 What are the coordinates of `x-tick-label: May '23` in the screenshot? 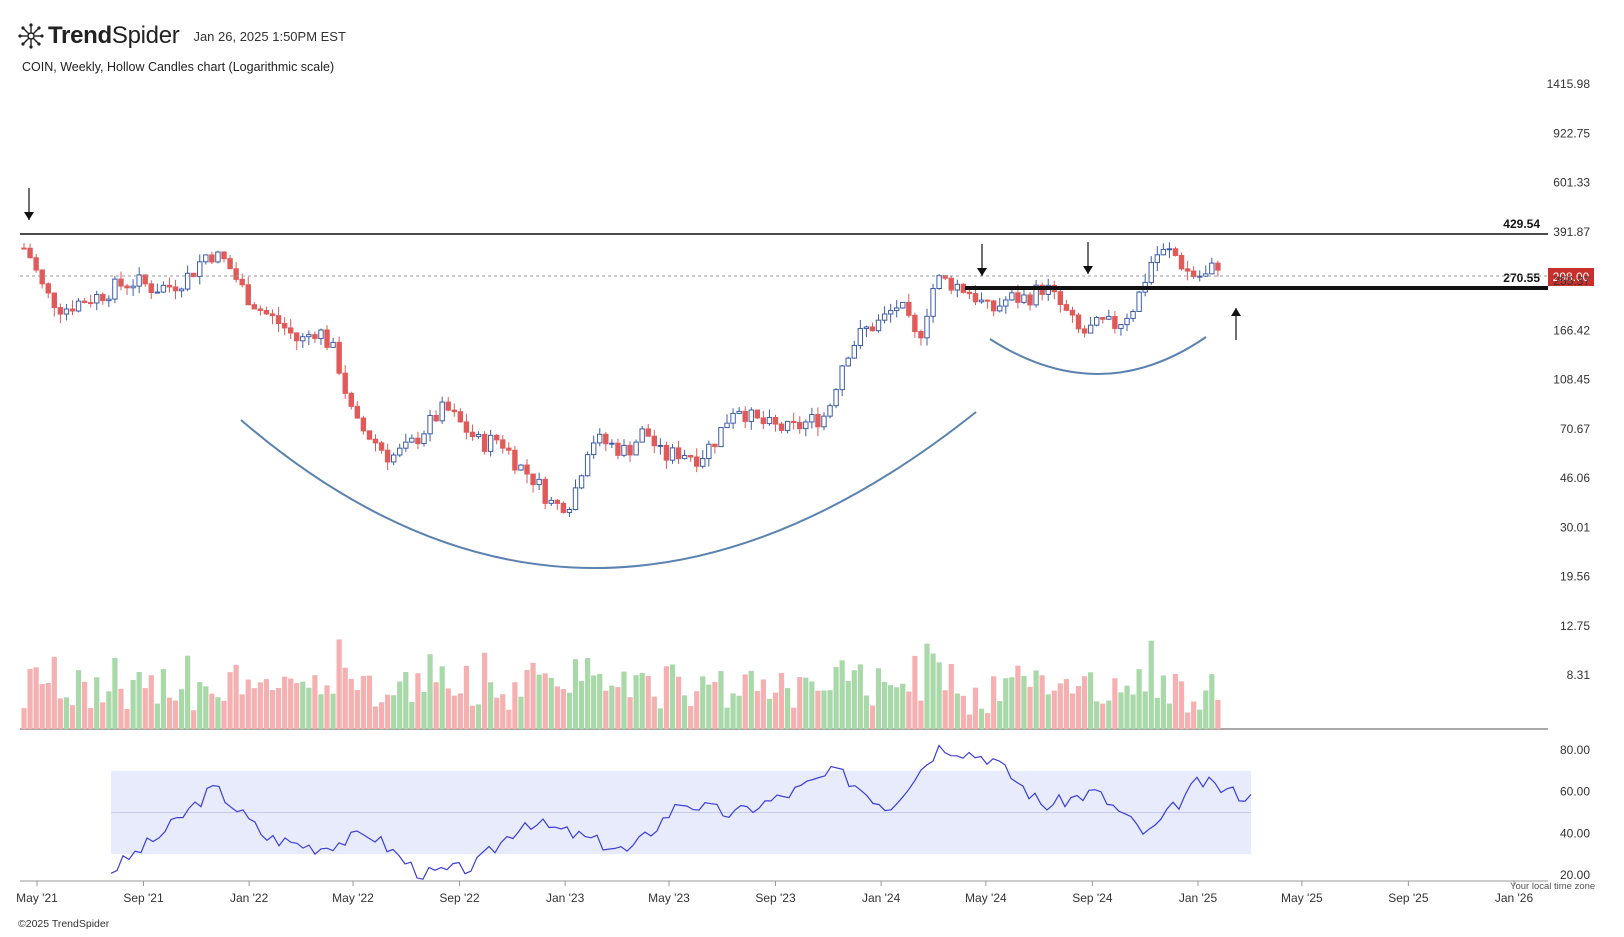 It's located at (669, 898).